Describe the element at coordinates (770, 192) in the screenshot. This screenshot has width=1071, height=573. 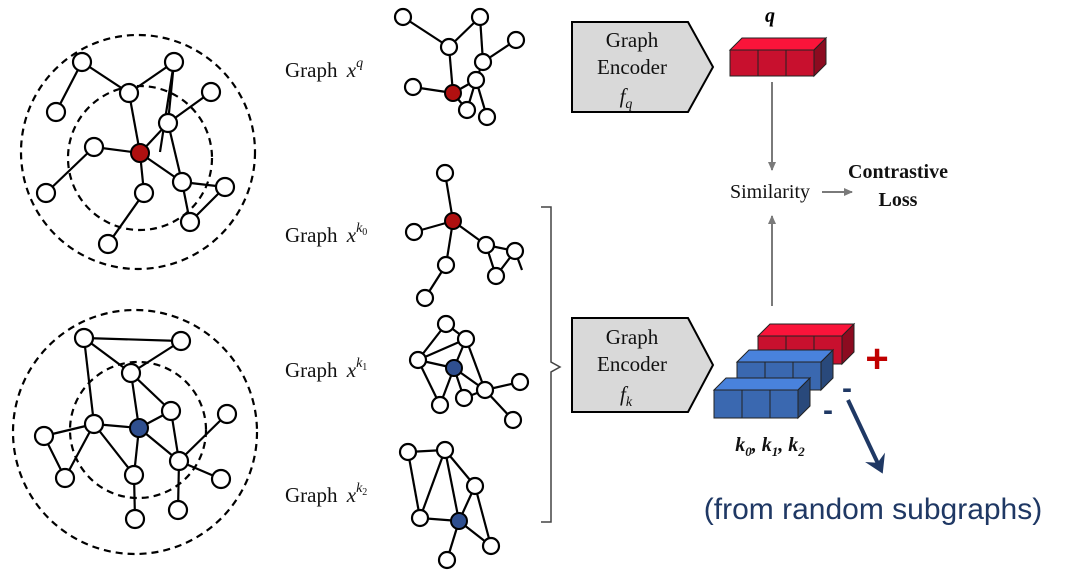
I see `similarity-label: Similarity` at that location.